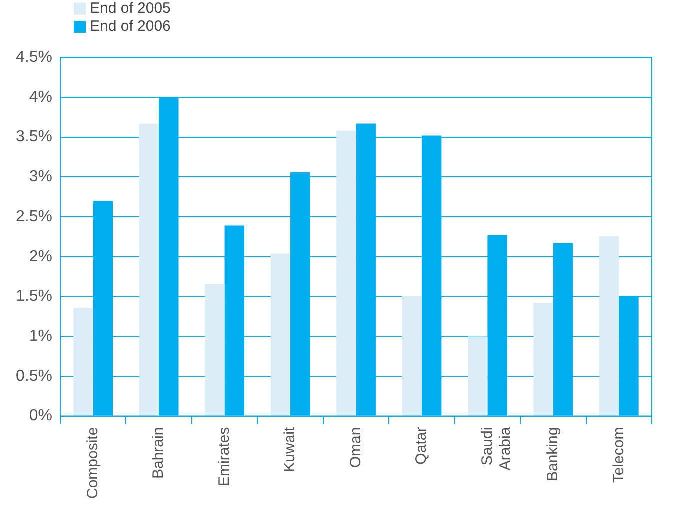  I want to click on x-tick-label: Composite, so click(93, 463).